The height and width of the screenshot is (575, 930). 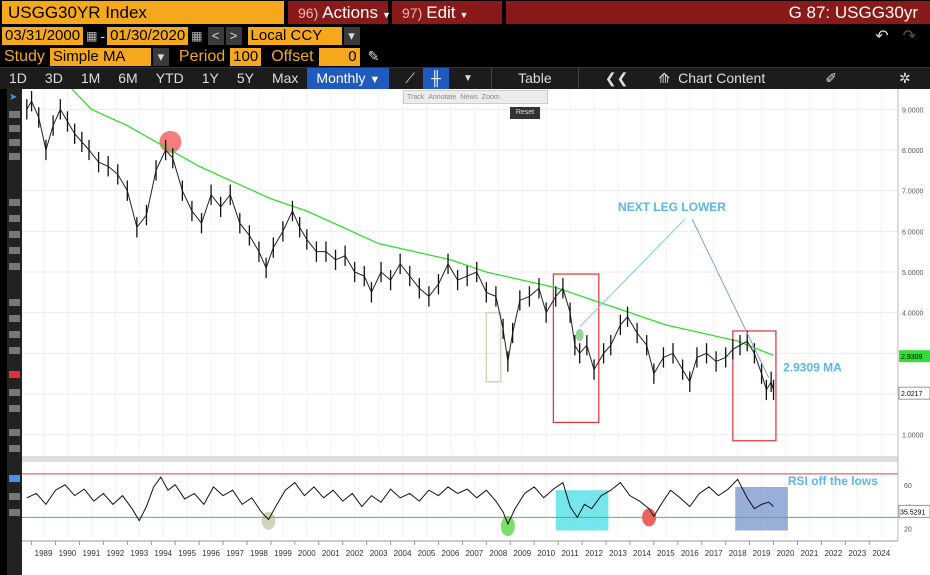 What do you see at coordinates (100, 56) in the screenshot?
I see `study-field: Simple MA` at bounding box center [100, 56].